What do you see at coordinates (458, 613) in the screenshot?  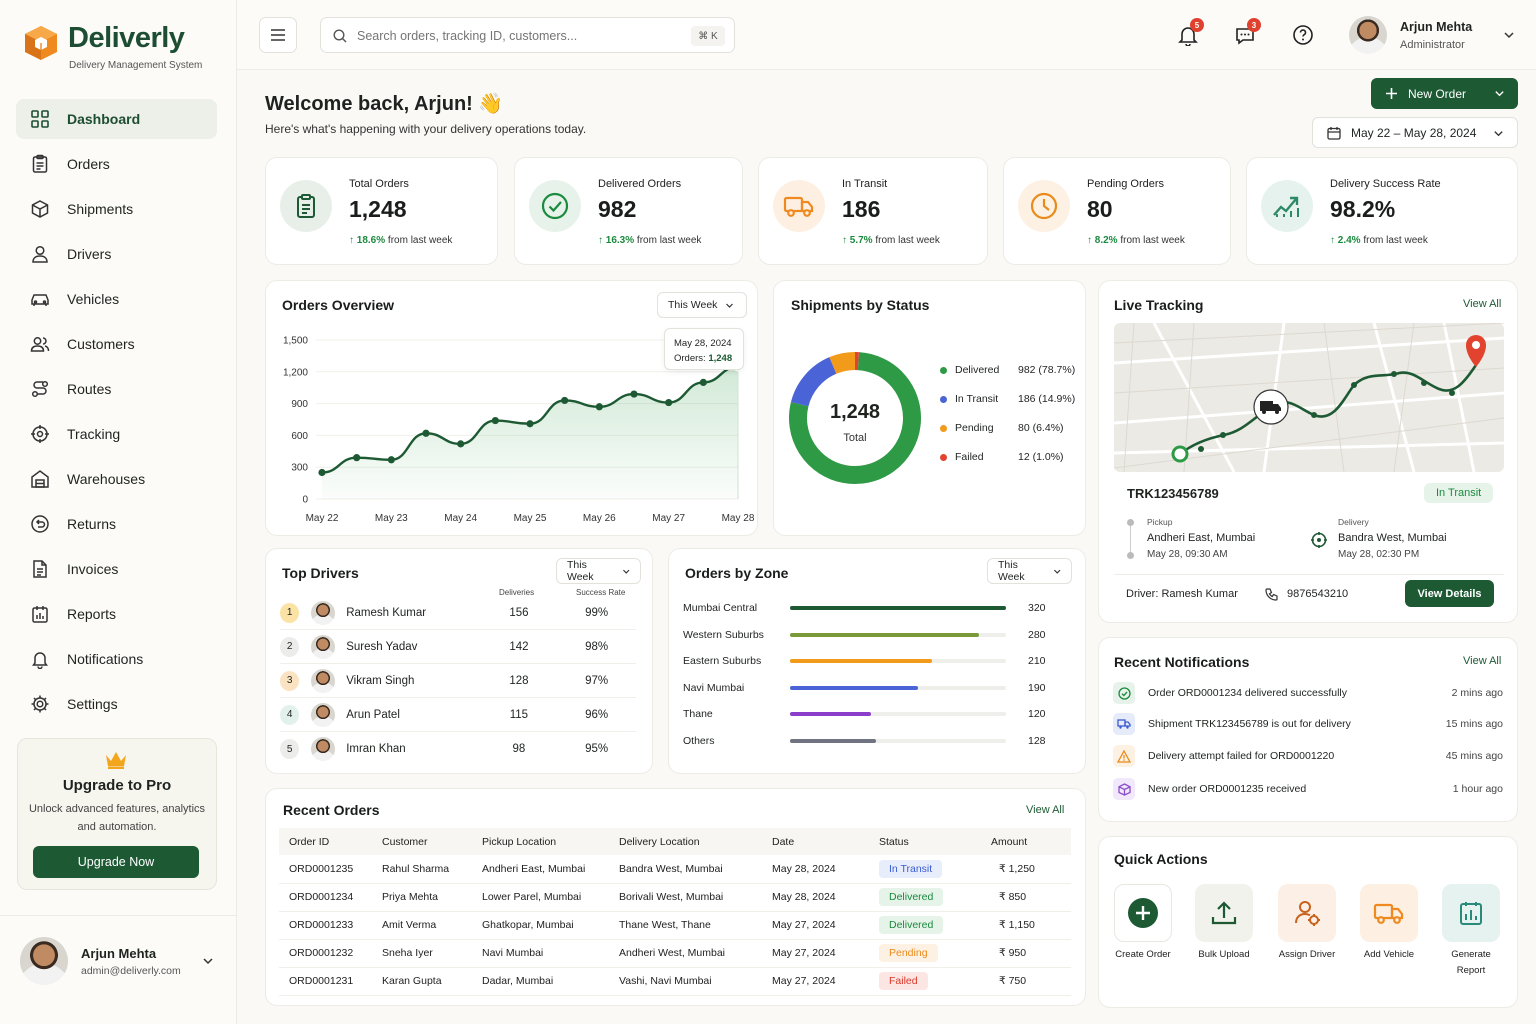 I see `driver-row: 1 Ramesh Kumar 156 99%` at bounding box center [458, 613].